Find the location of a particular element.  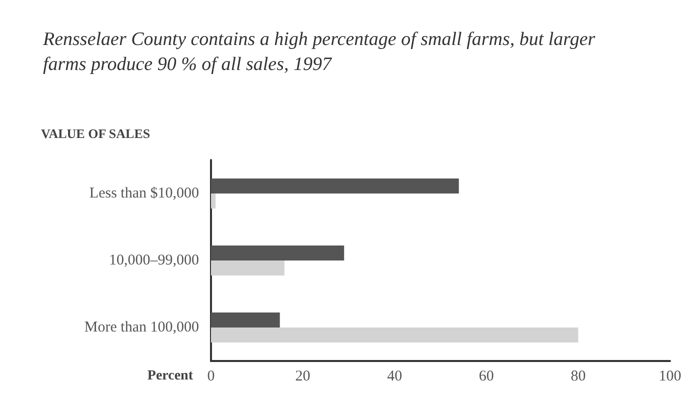

chart-title: Rensselaer County contains a high percentage of small farms, but larger farms produce 90 % of all sales, 1997 is located at coordinates (321, 52).